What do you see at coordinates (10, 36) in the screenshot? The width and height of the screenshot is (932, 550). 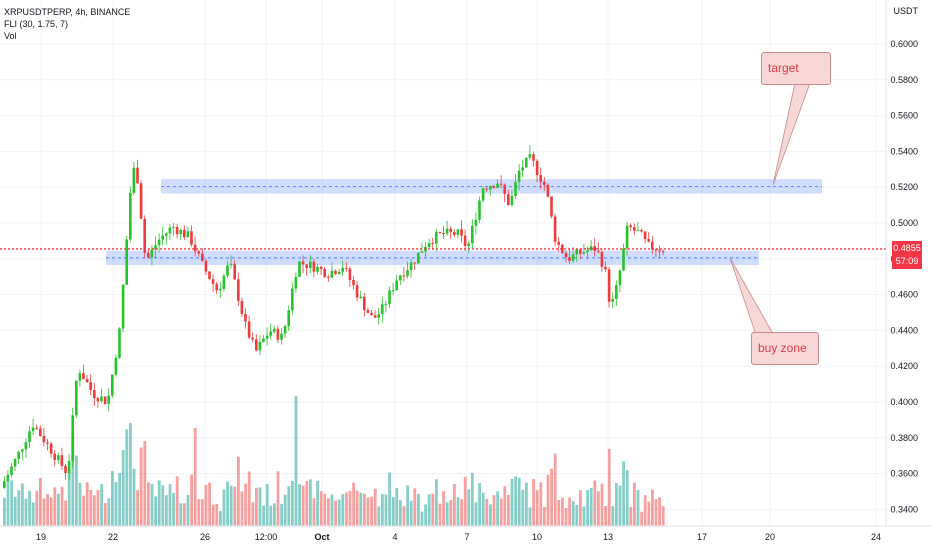 I see `volume-label: Vol` at bounding box center [10, 36].